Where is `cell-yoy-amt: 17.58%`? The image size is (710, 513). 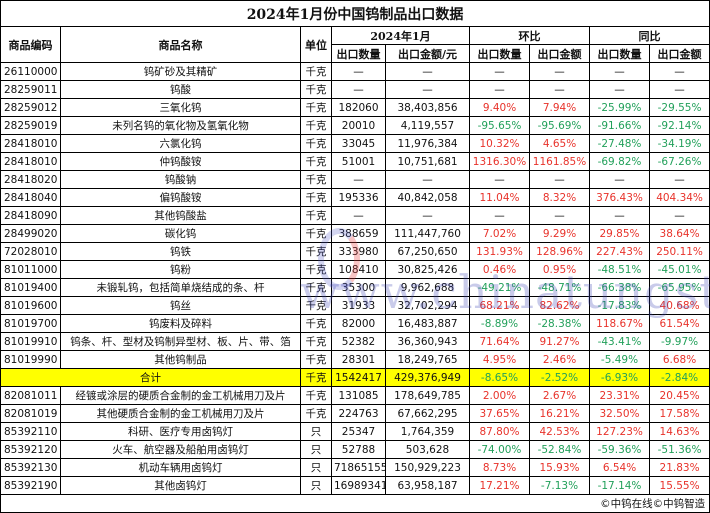
cell-yoy-amt: 17.58% is located at coordinates (679, 413).